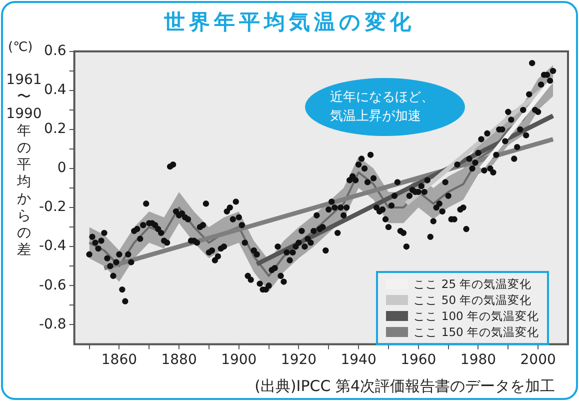 The width and height of the screenshot is (579, 401). Describe the element at coordinates (478, 360) in the screenshot. I see `x-tick-label: 1980` at that location.